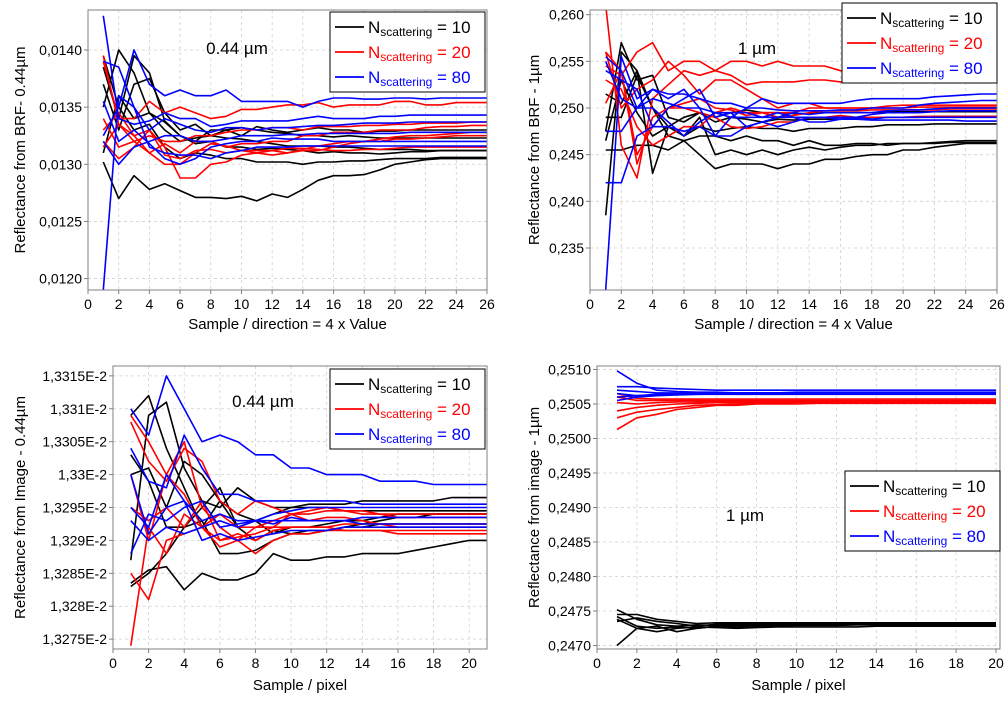 The width and height of the screenshot is (1005, 712). What do you see at coordinates (569, 438) in the screenshot?
I see `y-tick-label: 0,2500` at bounding box center [569, 438].